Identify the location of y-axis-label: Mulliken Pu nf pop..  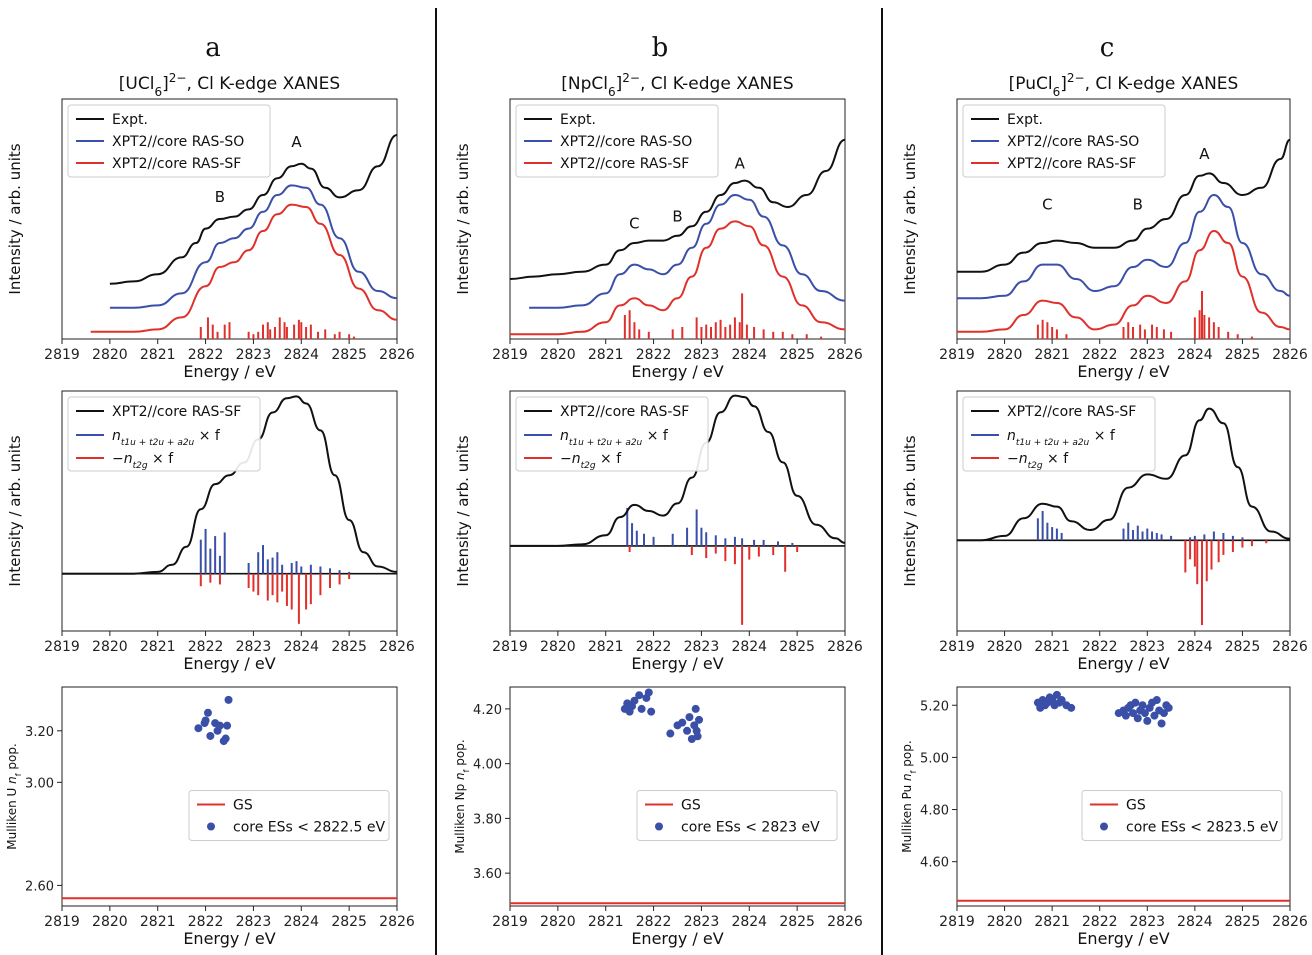
(909, 796).